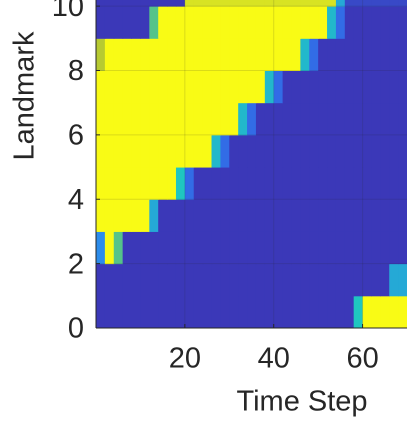  What do you see at coordinates (274, 359) in the screenshot?
I see `x-tick-label: 40` at bounding box center [274, 359].